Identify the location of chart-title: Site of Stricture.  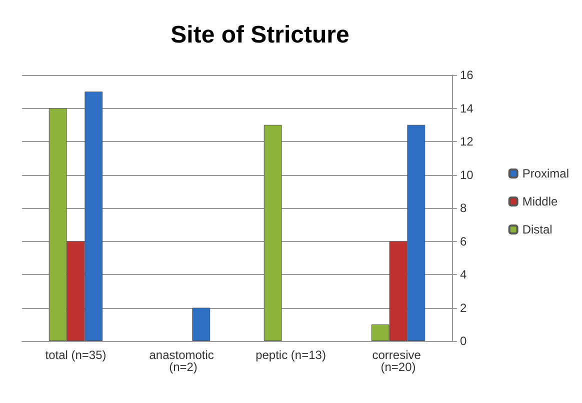
(260, 35).